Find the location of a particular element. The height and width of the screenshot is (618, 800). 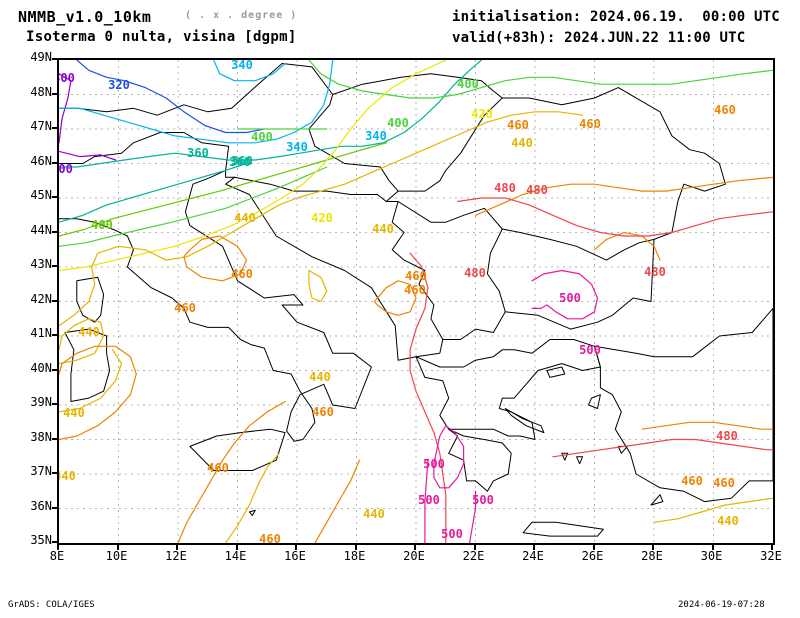

y-axis-tick-label: 40N is located at coordinates (41, 367).